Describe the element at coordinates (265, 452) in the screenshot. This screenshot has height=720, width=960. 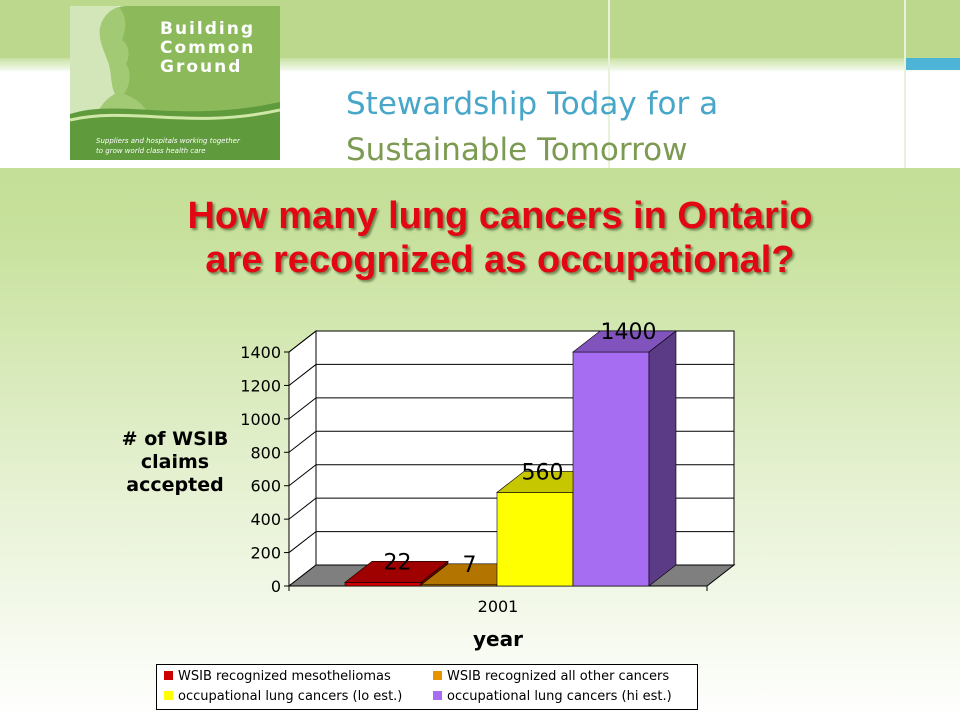
I see `y-tick-label: 800` at that location.